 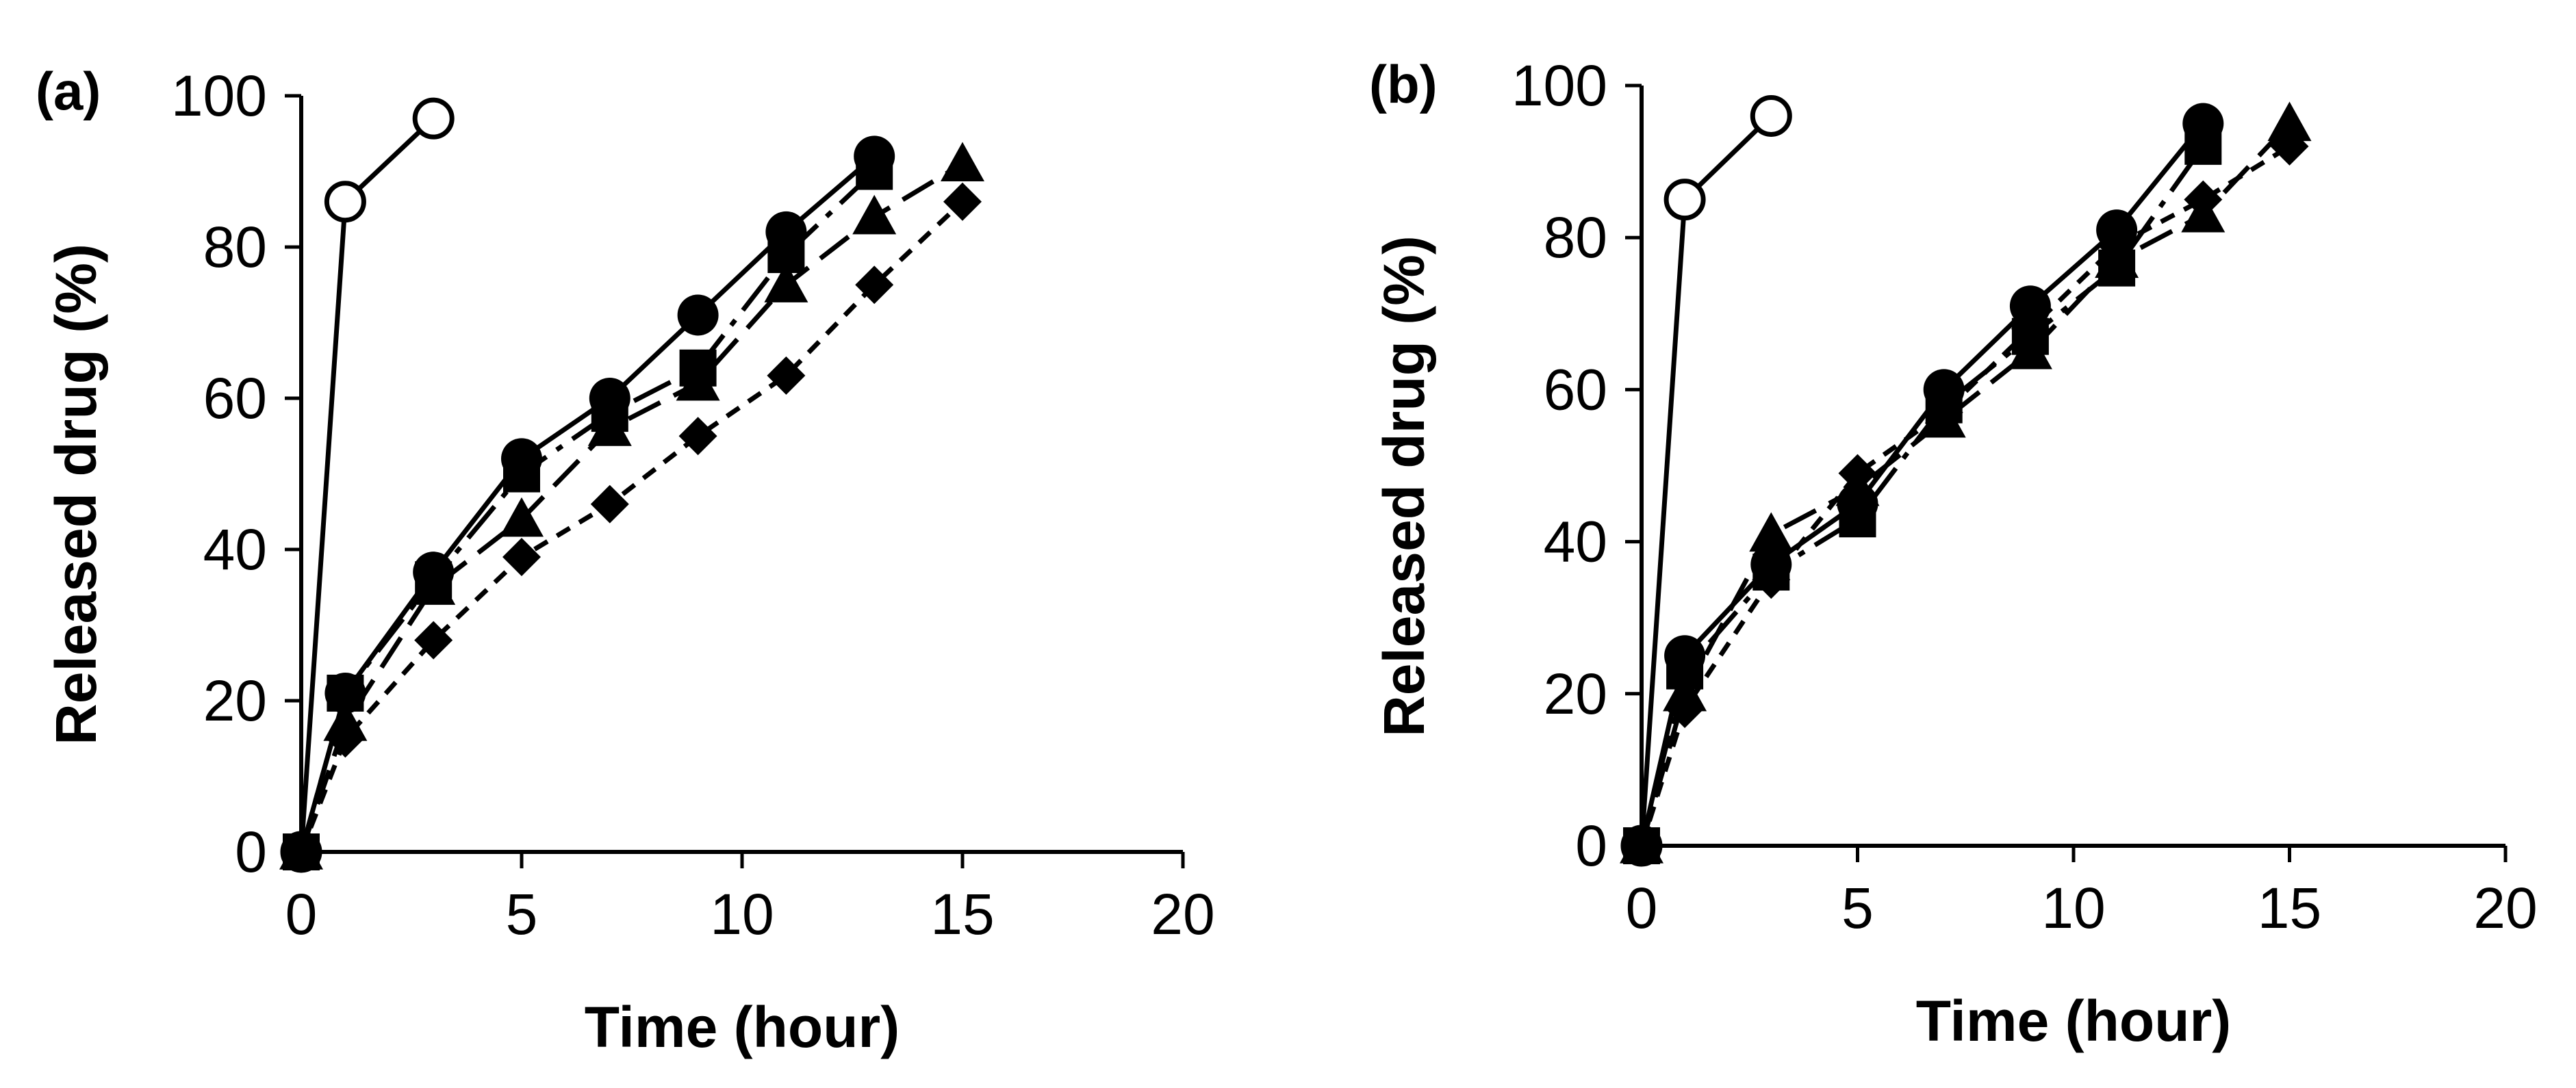 I want to click on panel-label: (b), so click(x=1403, y=84).